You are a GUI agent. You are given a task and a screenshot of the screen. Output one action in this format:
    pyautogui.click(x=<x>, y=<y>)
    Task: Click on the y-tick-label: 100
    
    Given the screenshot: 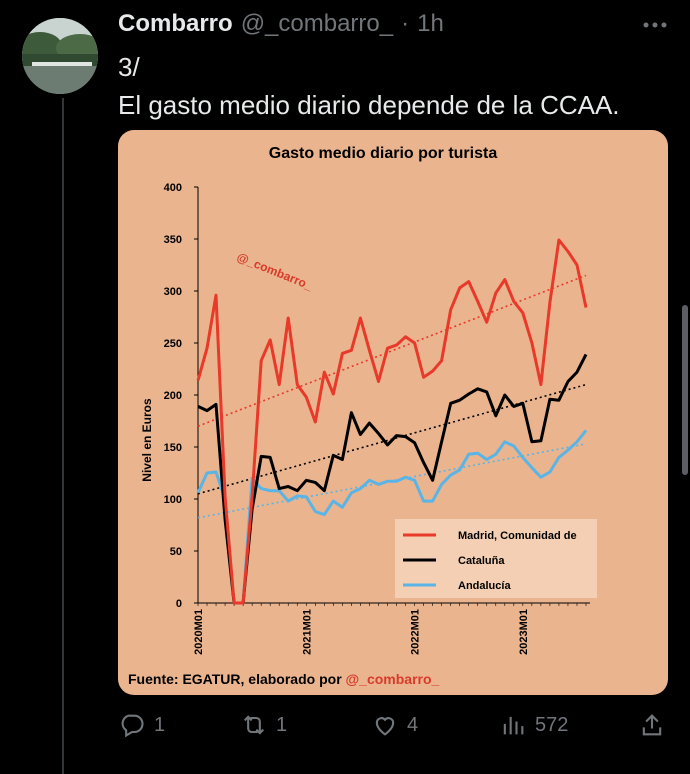 What is the action you would take?
    pyautogui.click(x=173, y=500)
    